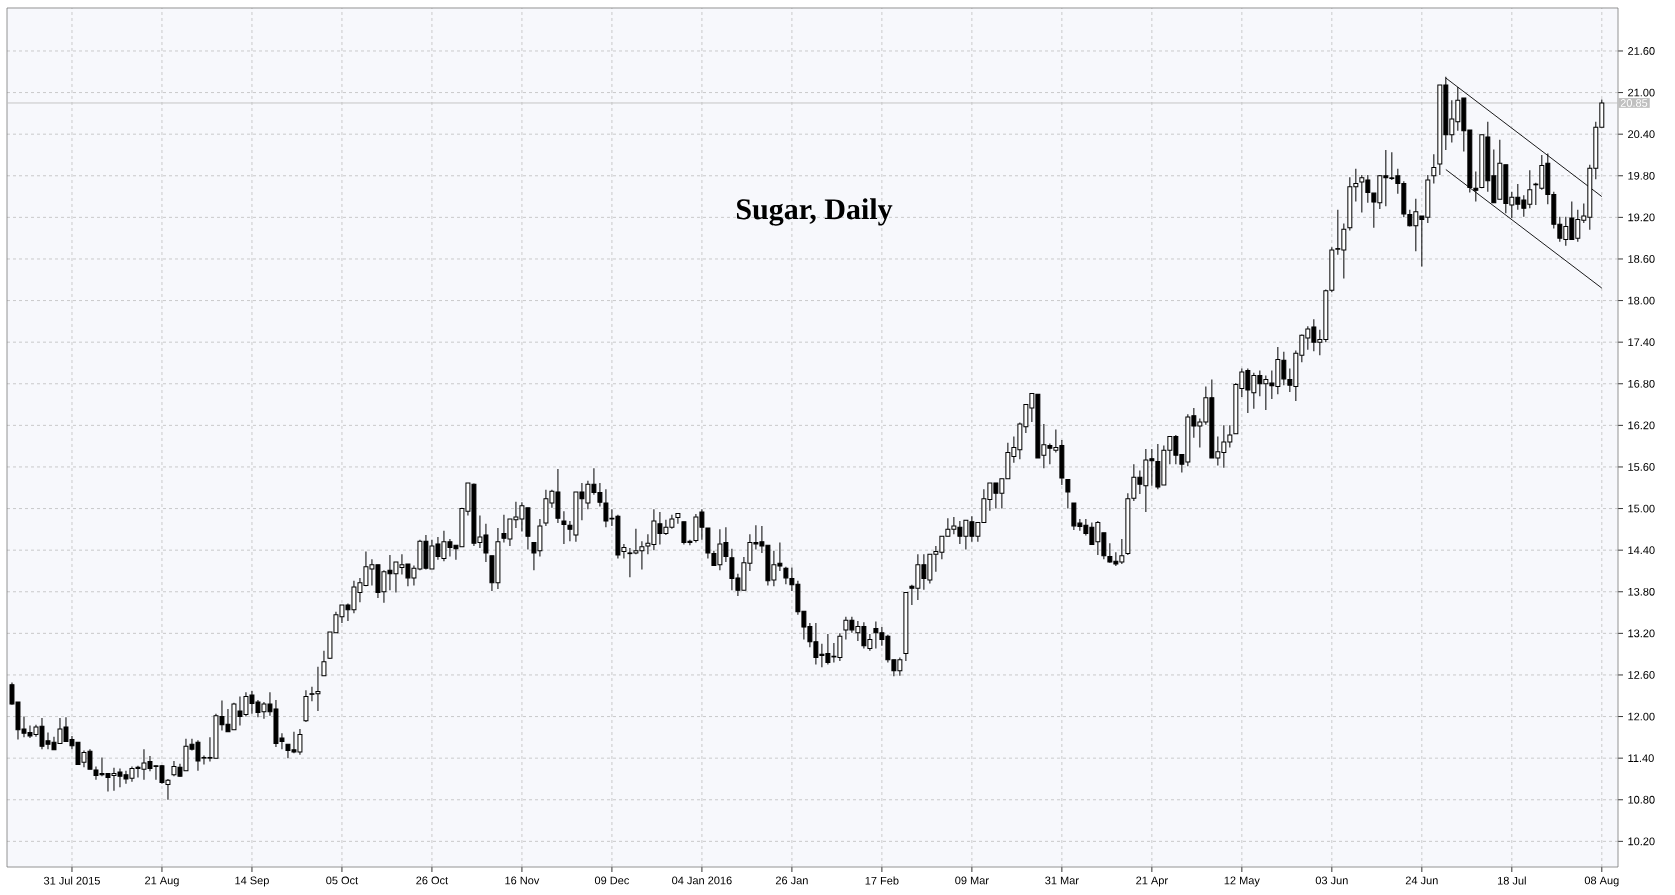 Image resolution: width=1675 pixels, height=895 pixels. I want to click on x-tick-label: 26 Oct, so click(432, 880).